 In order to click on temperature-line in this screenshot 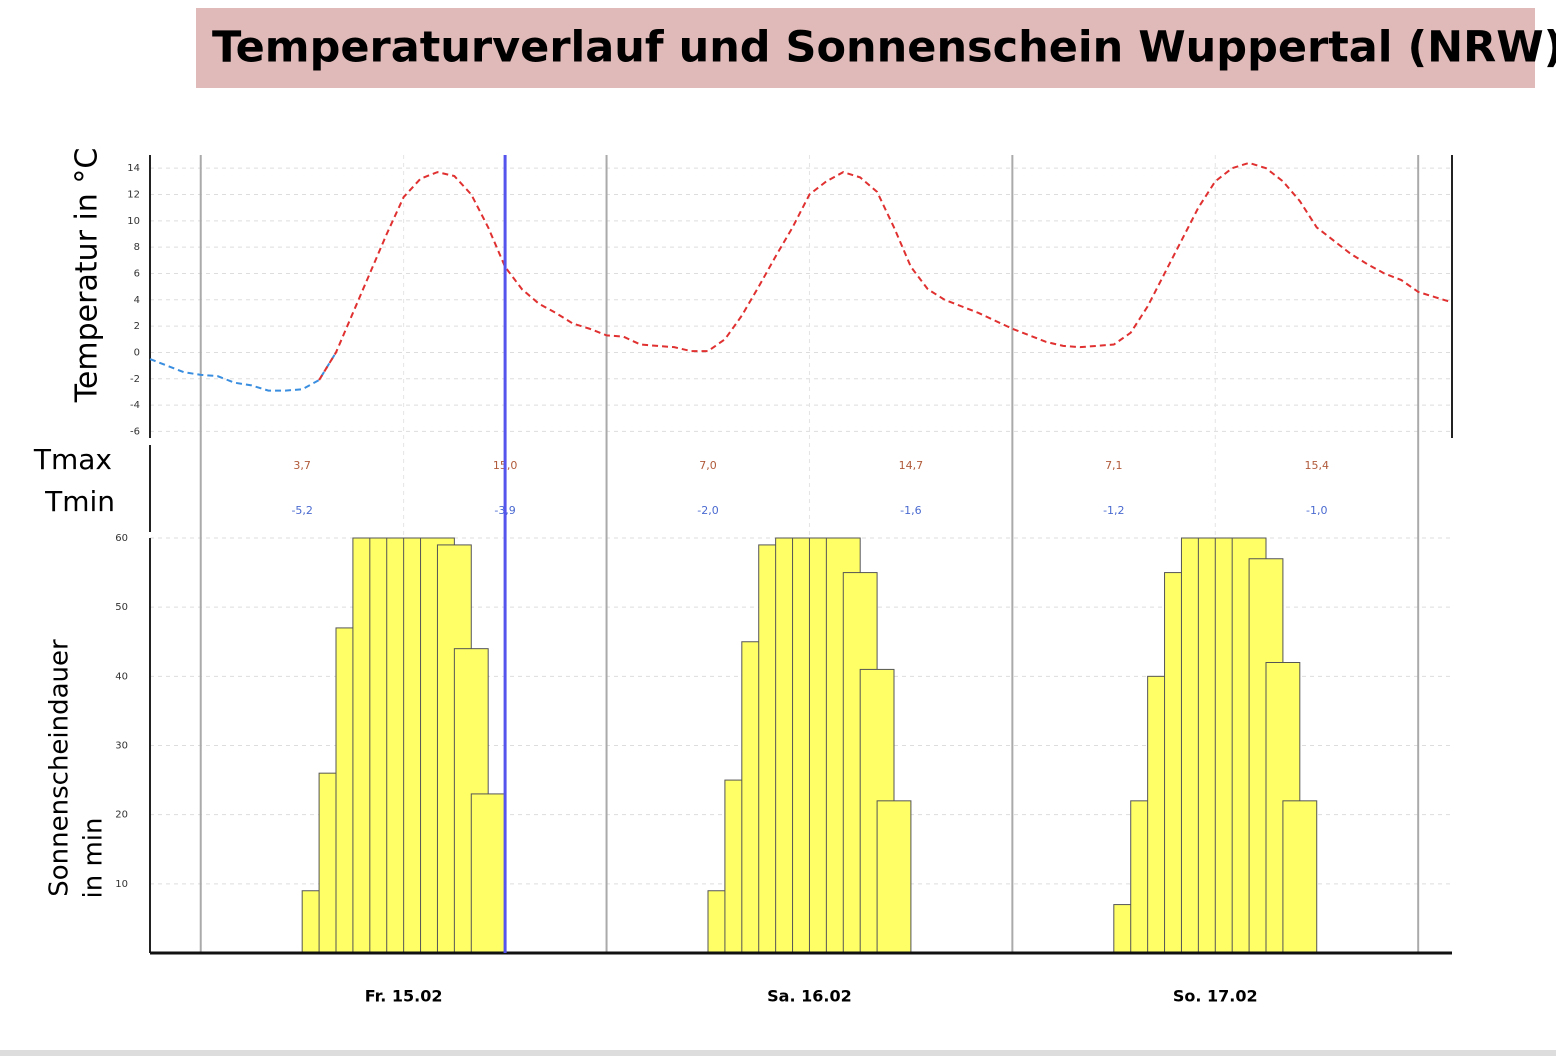, I will do `click(243, 371)`.